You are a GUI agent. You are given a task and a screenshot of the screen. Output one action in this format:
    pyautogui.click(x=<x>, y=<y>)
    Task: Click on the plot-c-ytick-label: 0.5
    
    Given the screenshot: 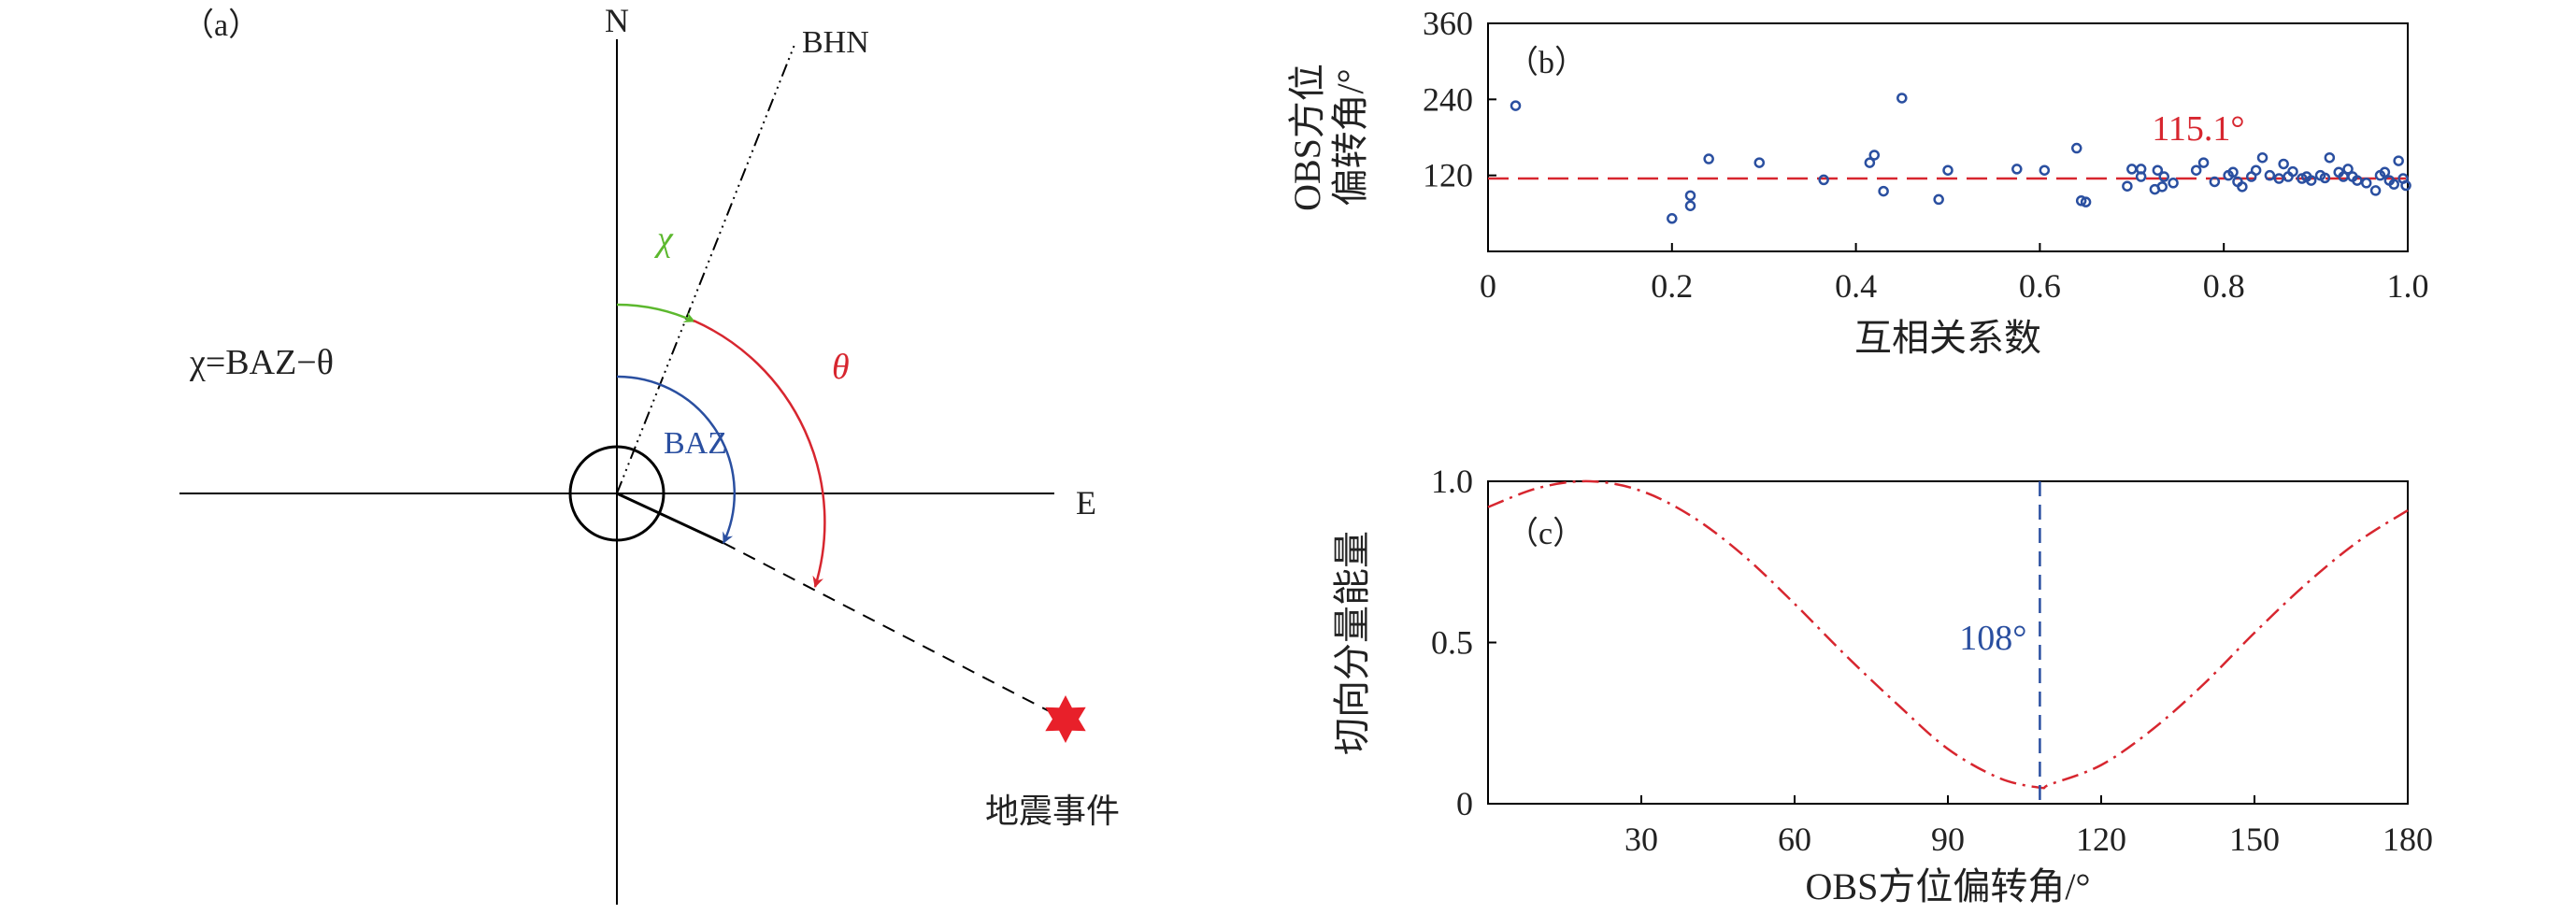 What is the action you would take?
    pyautogui.click(x=1452, y=643)
    